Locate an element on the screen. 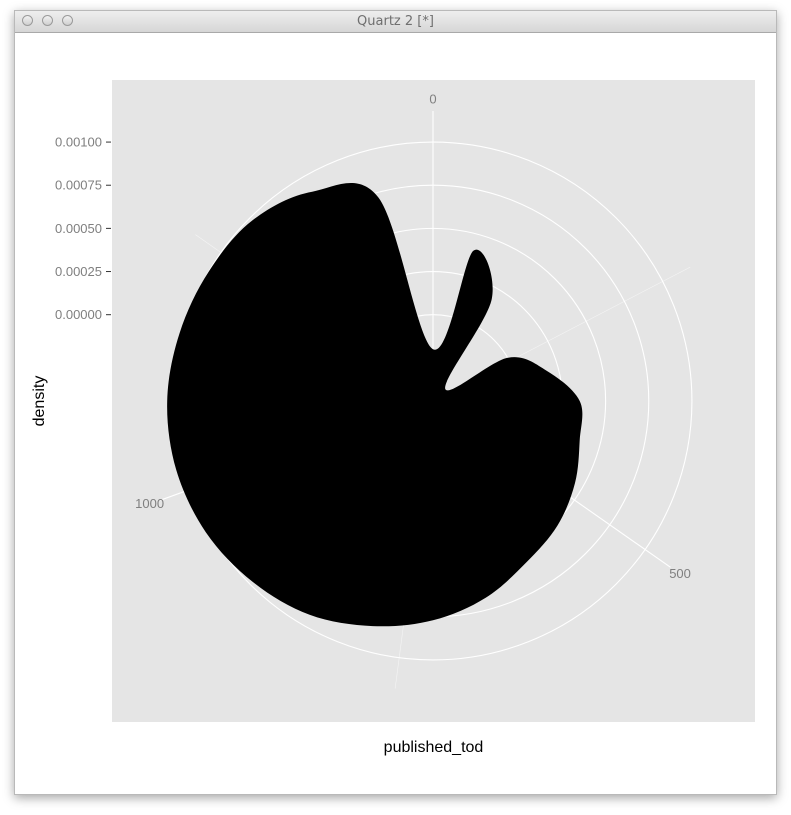  r-tick-label: 0.00025 is located at coordinates (78, 271).